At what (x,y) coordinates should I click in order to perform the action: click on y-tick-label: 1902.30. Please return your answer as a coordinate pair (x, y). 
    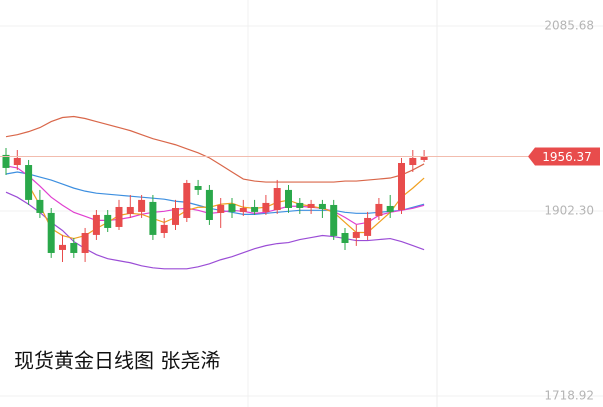
    Looking at the image, I should click on (569, 211).